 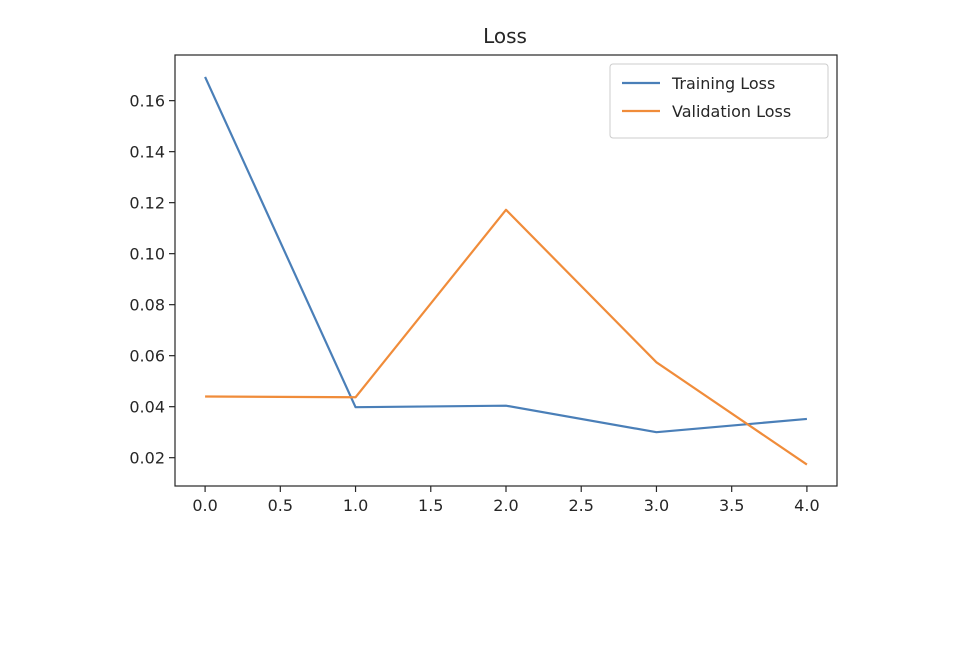 What do you see at coordinates (280, 505) in the screenshot?
I see `x-tick-label: 0.5` at bounding box center [280, 505].